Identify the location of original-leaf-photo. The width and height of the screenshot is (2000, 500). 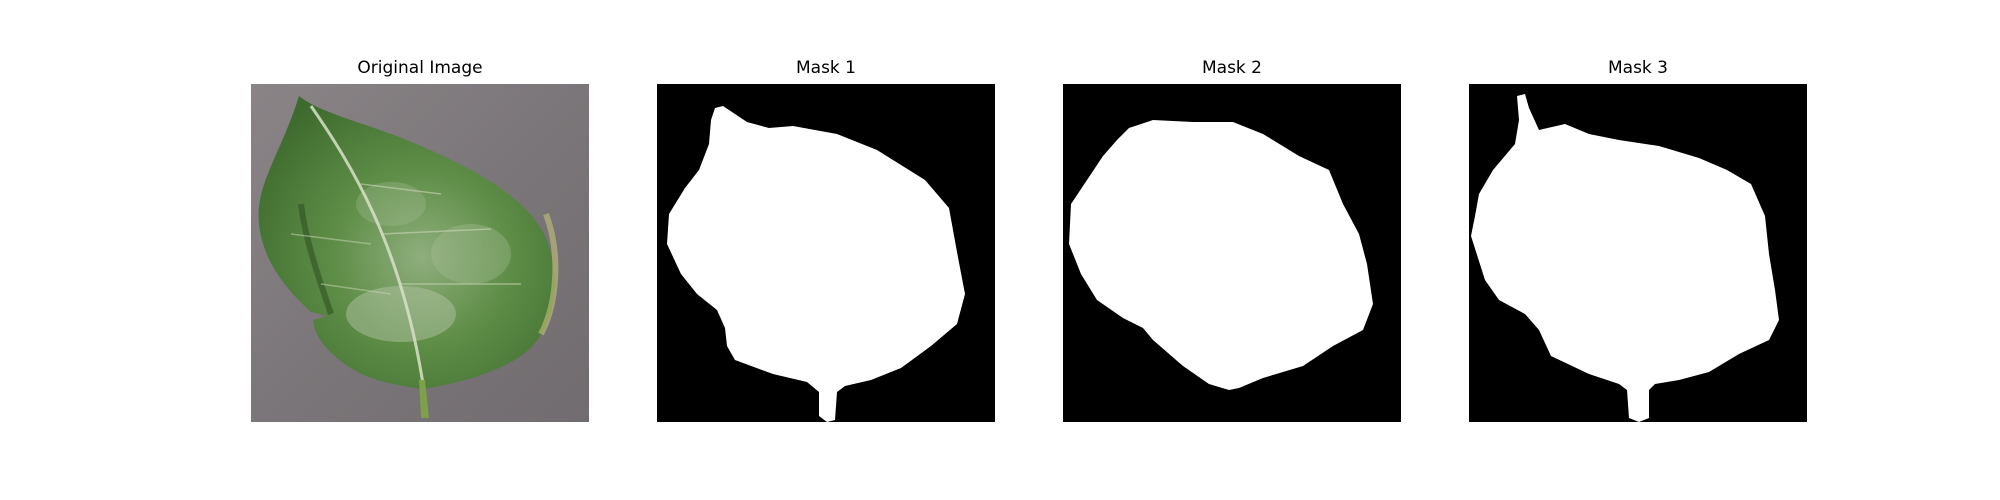
(420, 253).